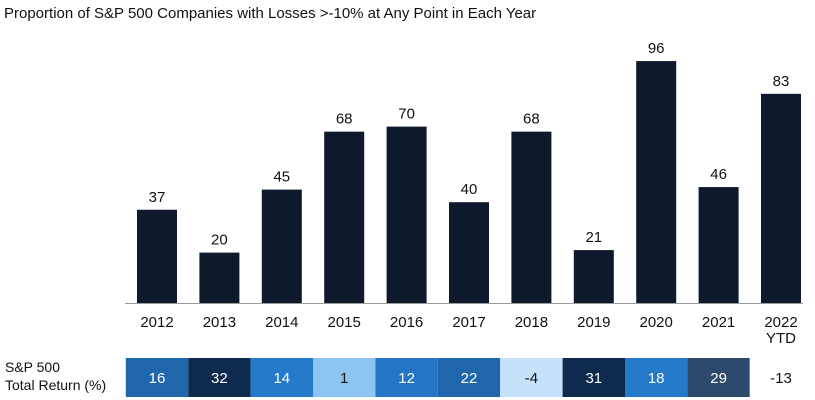 The height and width of the screenshot is (400, 815). Describe the element at coordinates (531, 322) in the screenshot. I see `x-tick-label-6: 2018` at that location.